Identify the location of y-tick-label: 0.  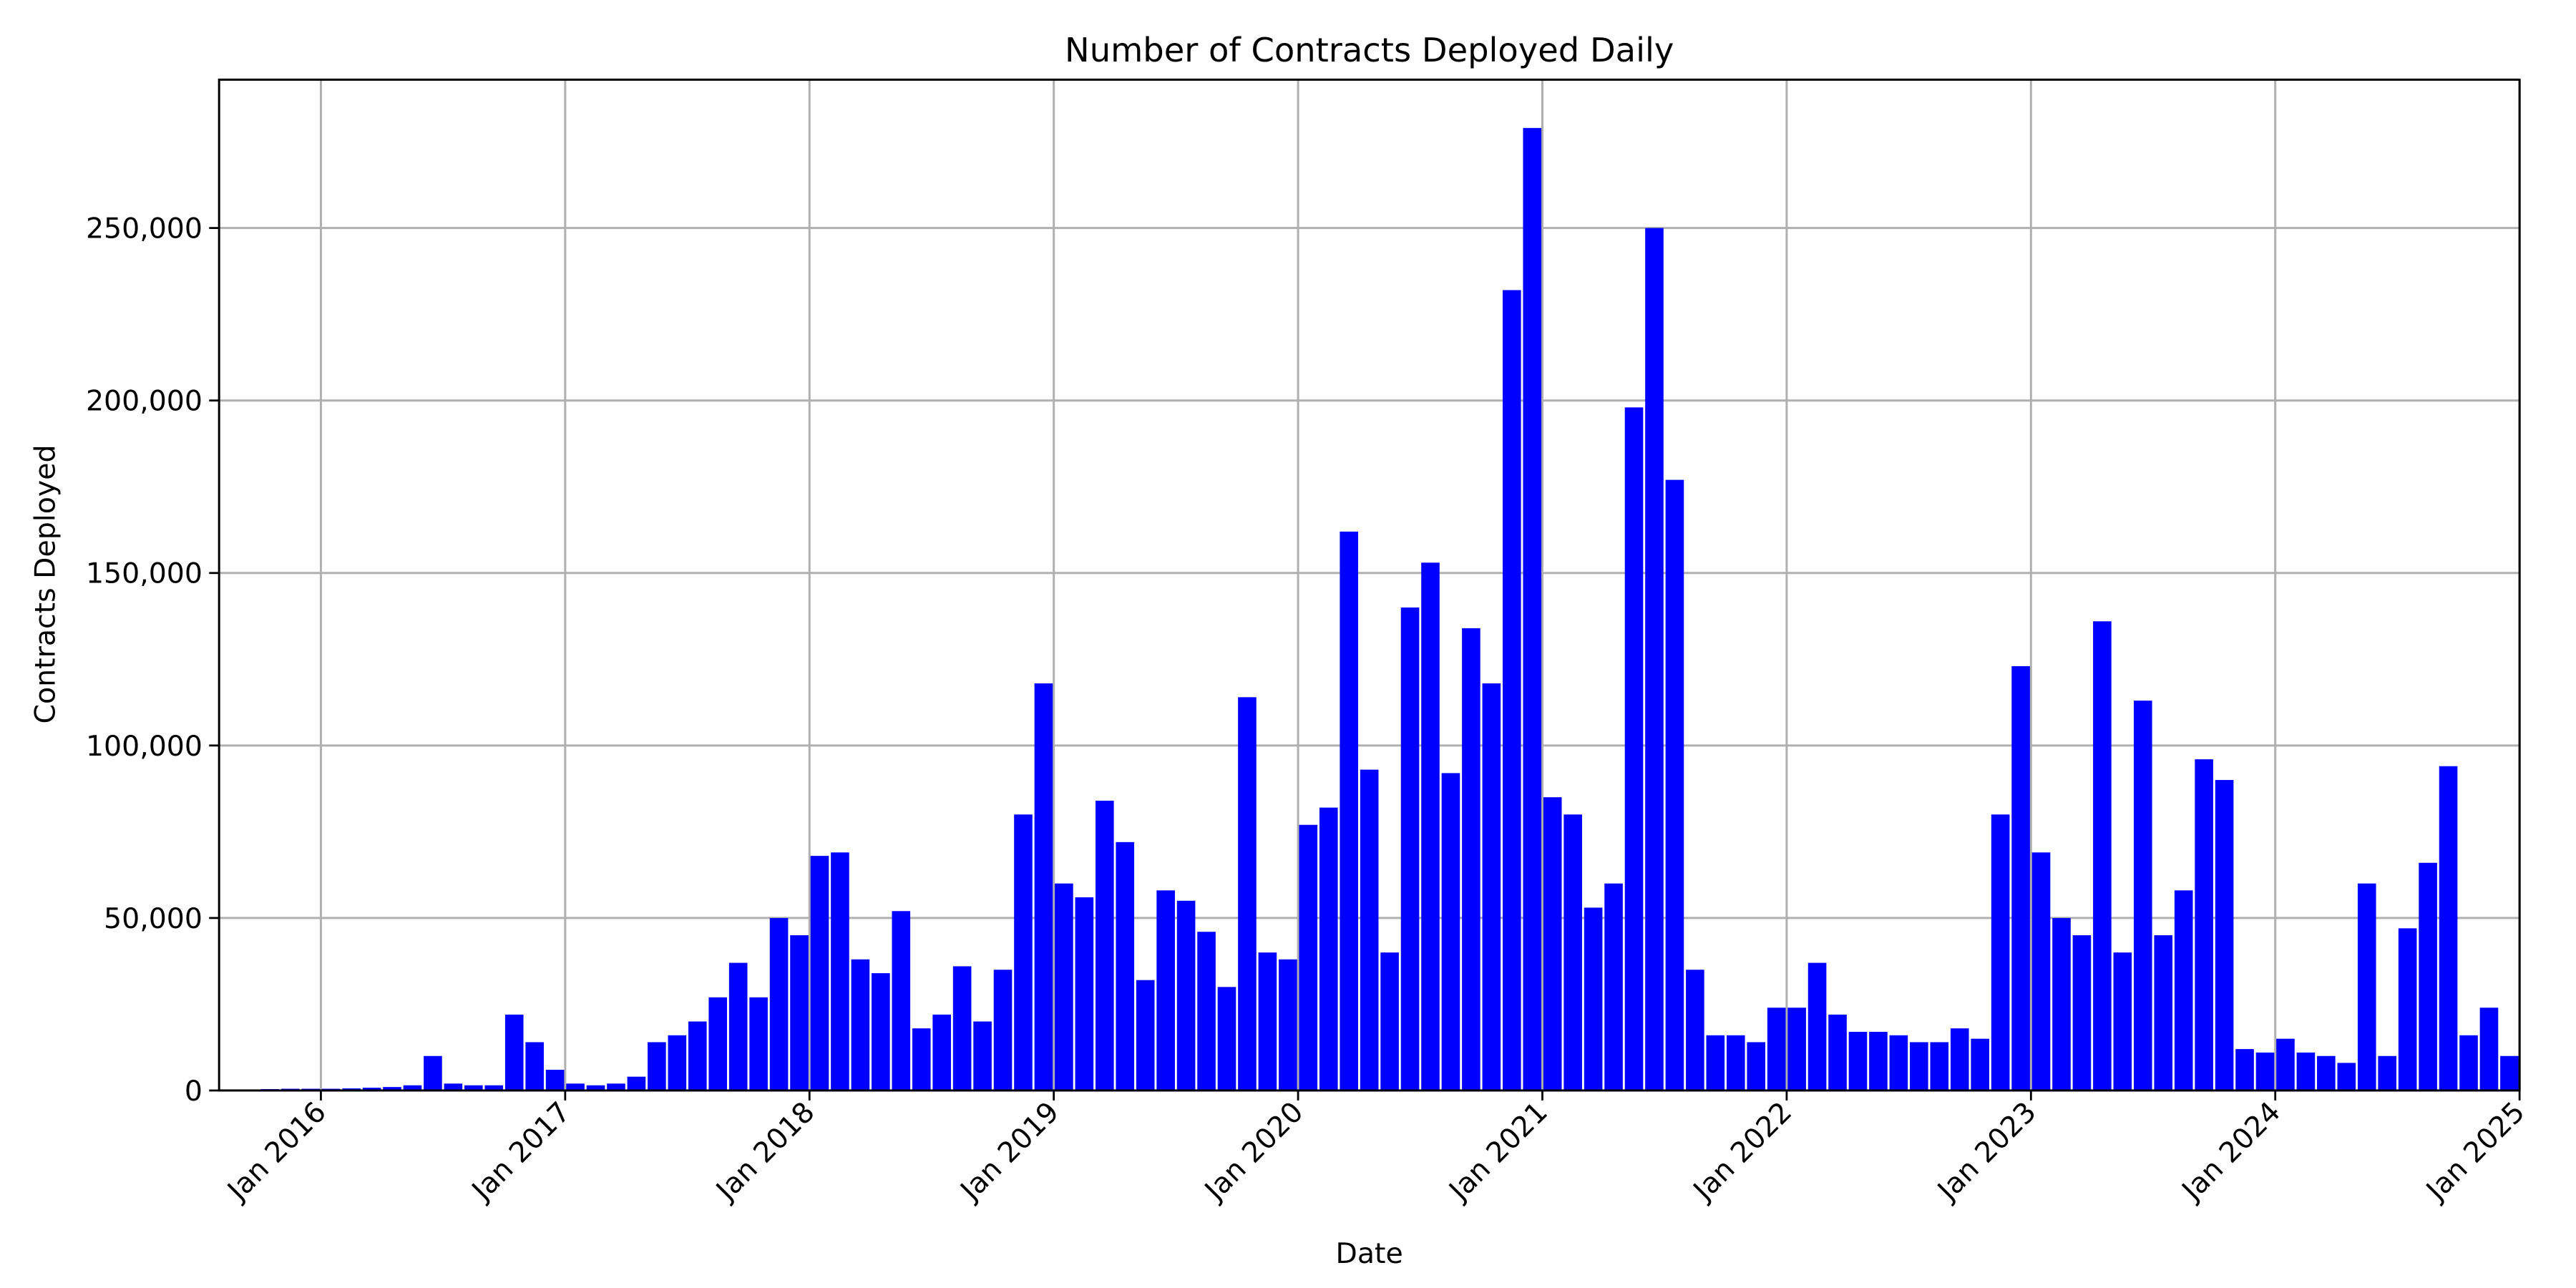
(194, 1091).